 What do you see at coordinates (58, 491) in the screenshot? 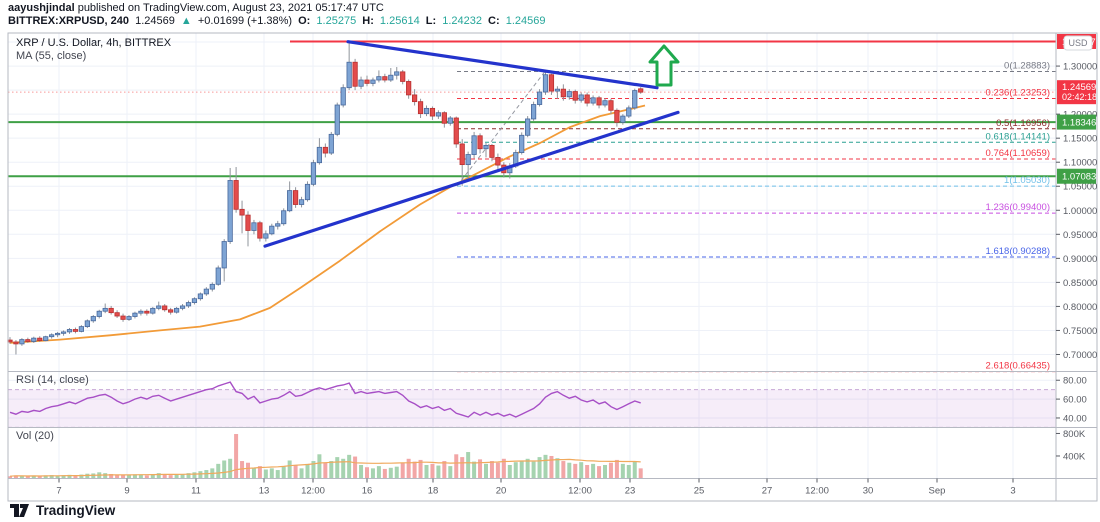
I see `svg-text: 7` at bounding box center [58, 491].